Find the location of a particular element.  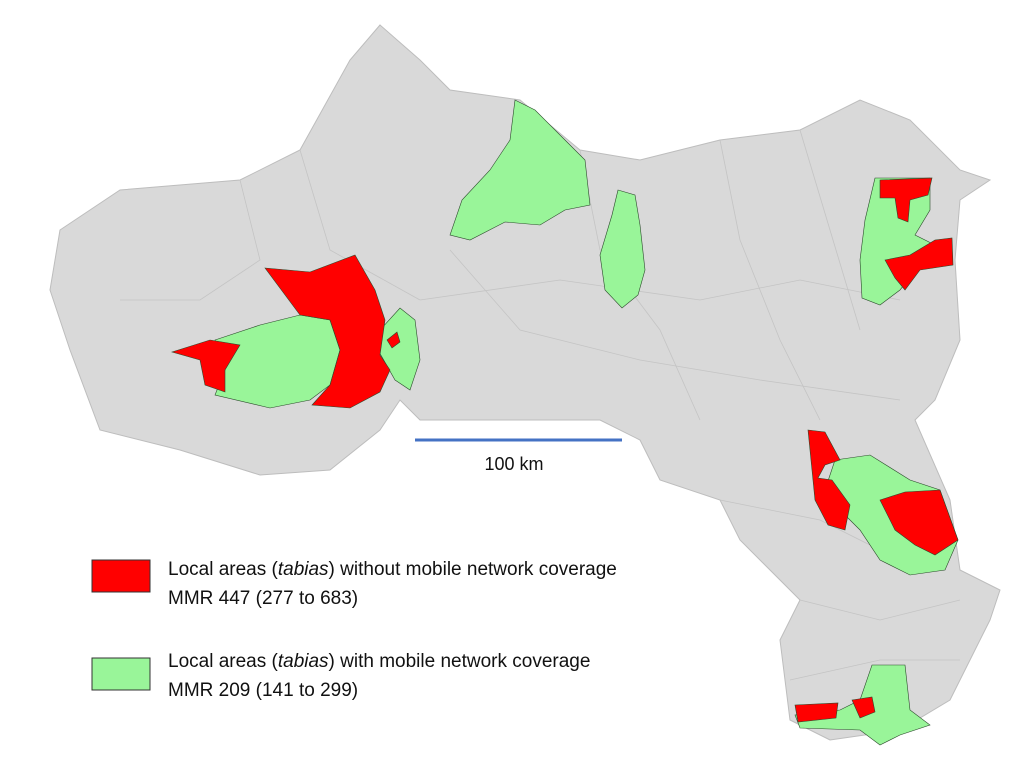

label-part: ) with mobile network coverage is located at coordinates (460, 661).